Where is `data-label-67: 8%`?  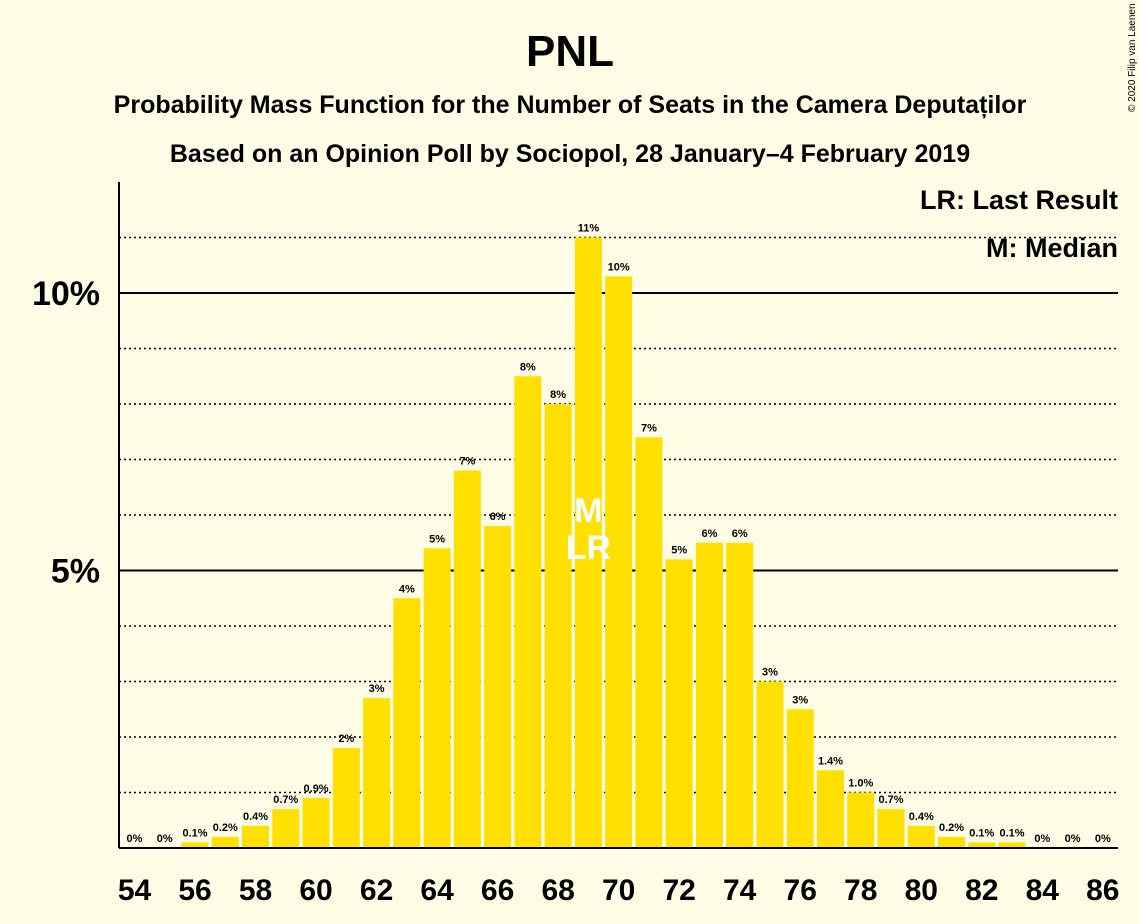
data-label-67: 8% is located at coordinates (528, 367).